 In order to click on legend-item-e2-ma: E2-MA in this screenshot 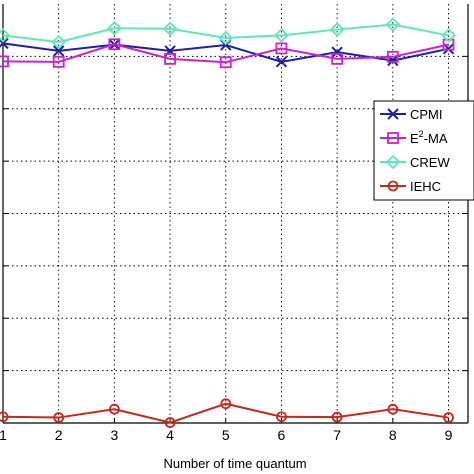, I will do `click(414, 137)`.